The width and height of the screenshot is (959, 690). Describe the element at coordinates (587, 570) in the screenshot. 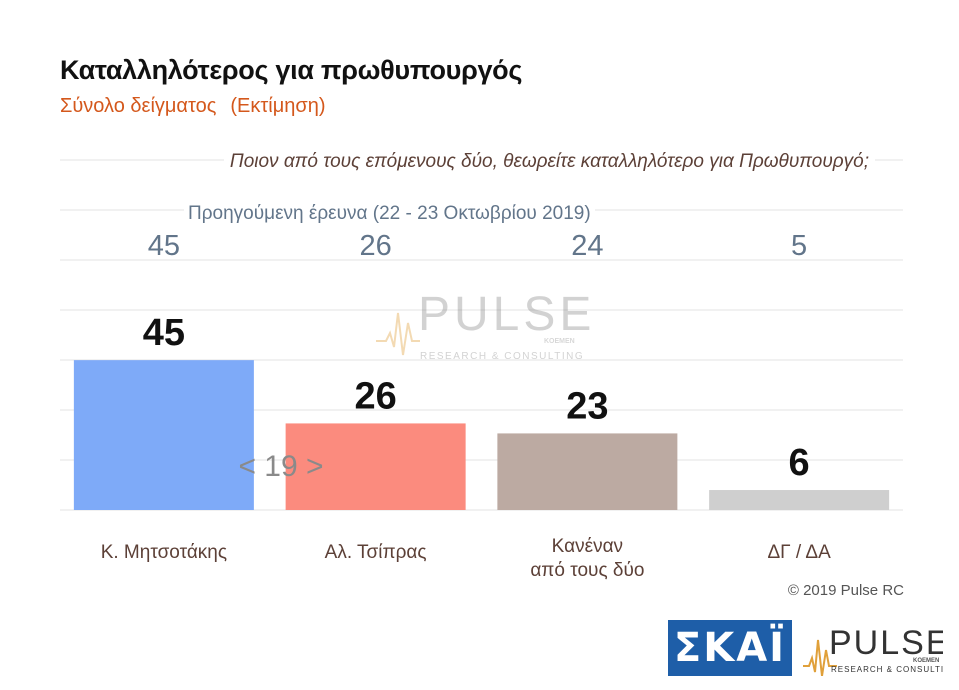

I see `category-label-2-1: από τους δύο` at that location.